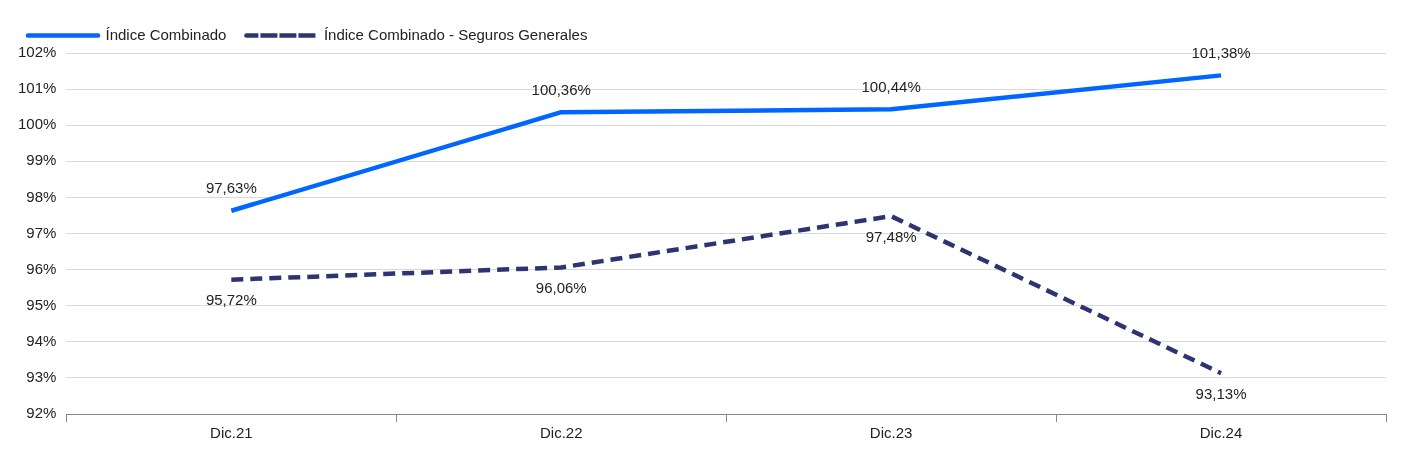 The image size is (1404, 454). Describe the element at coordinates (891, 236) in the screenshot. I see `data-label: 97,48%` at that location.